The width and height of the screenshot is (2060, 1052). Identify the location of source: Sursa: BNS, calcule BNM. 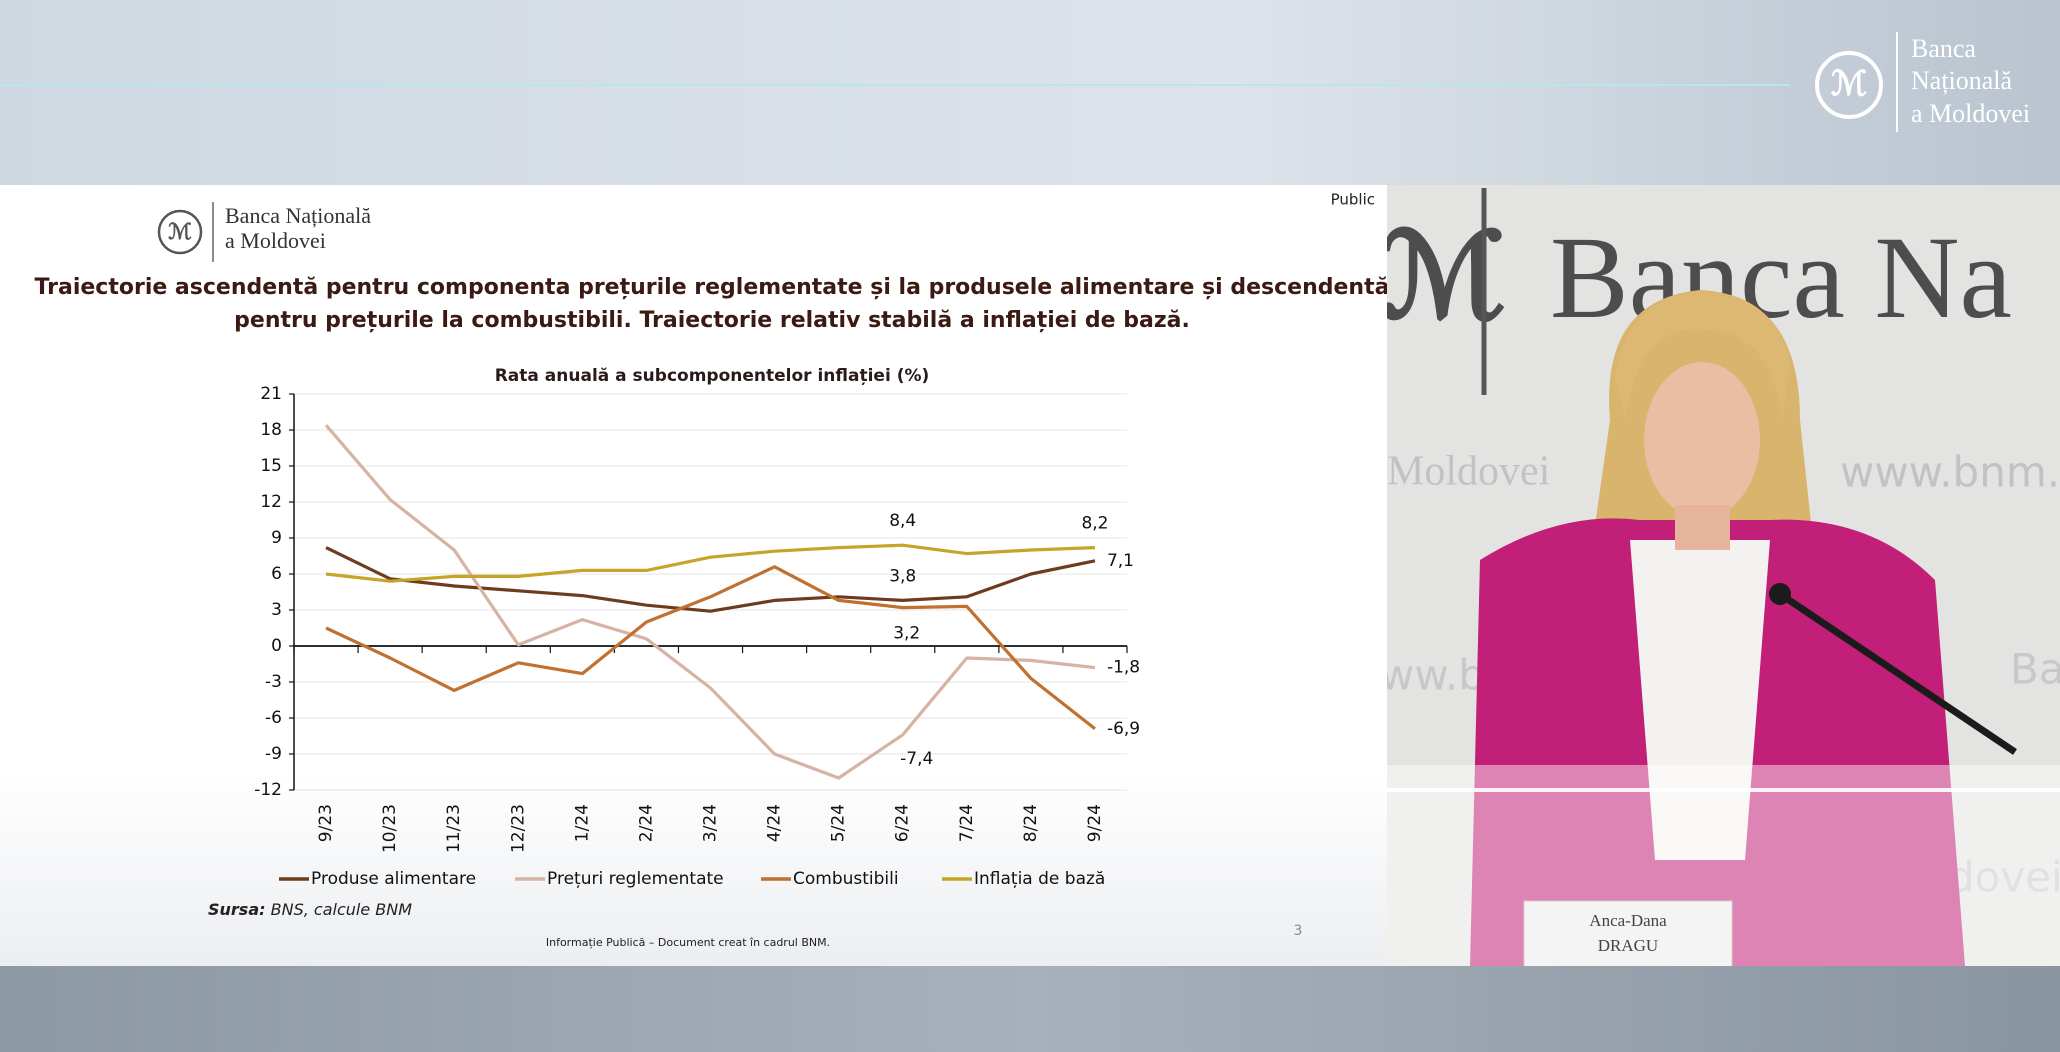
(310, 909).